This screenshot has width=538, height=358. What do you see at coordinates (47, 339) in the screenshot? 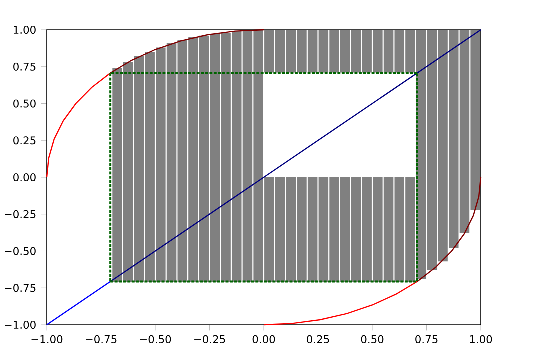
I see `x-tick-label: −1.00` at bounding box center [47, 339].